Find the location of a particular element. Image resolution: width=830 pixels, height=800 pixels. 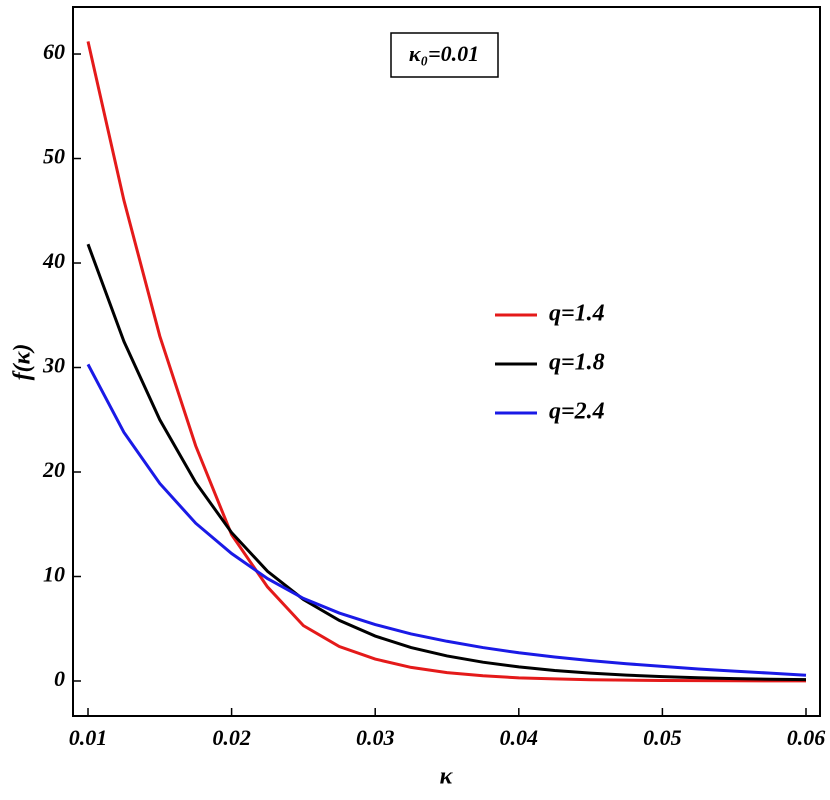

y-tick-label: 30 is located at coordinates (53, 365).